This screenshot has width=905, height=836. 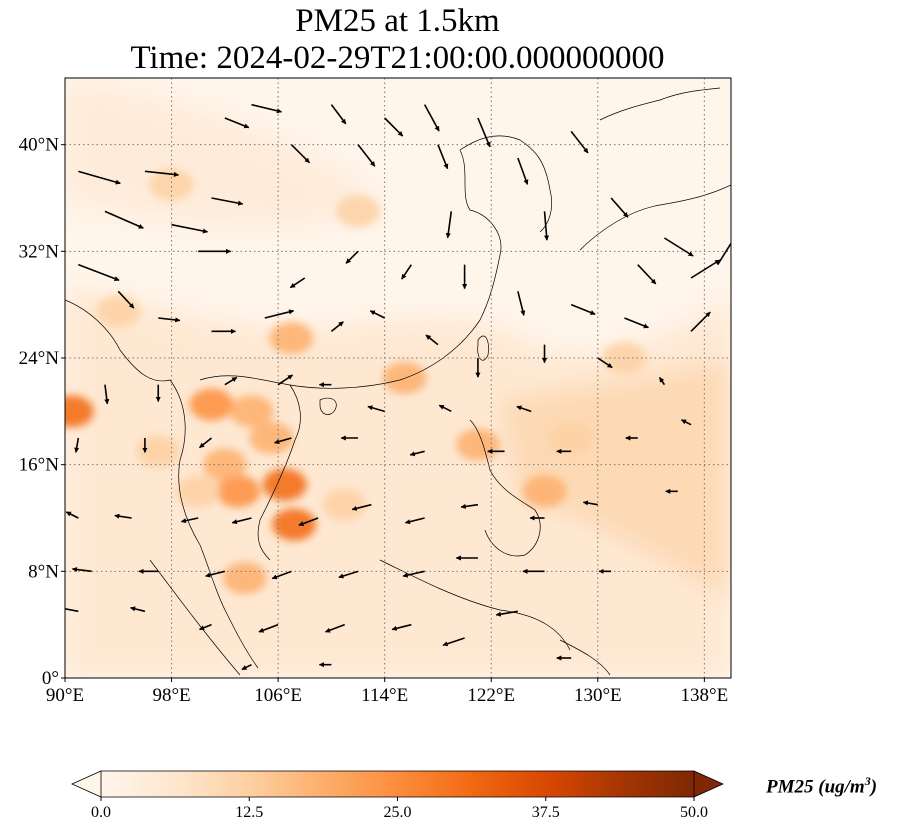 I want to click on coastline-korea, so click(x=506, y=184).